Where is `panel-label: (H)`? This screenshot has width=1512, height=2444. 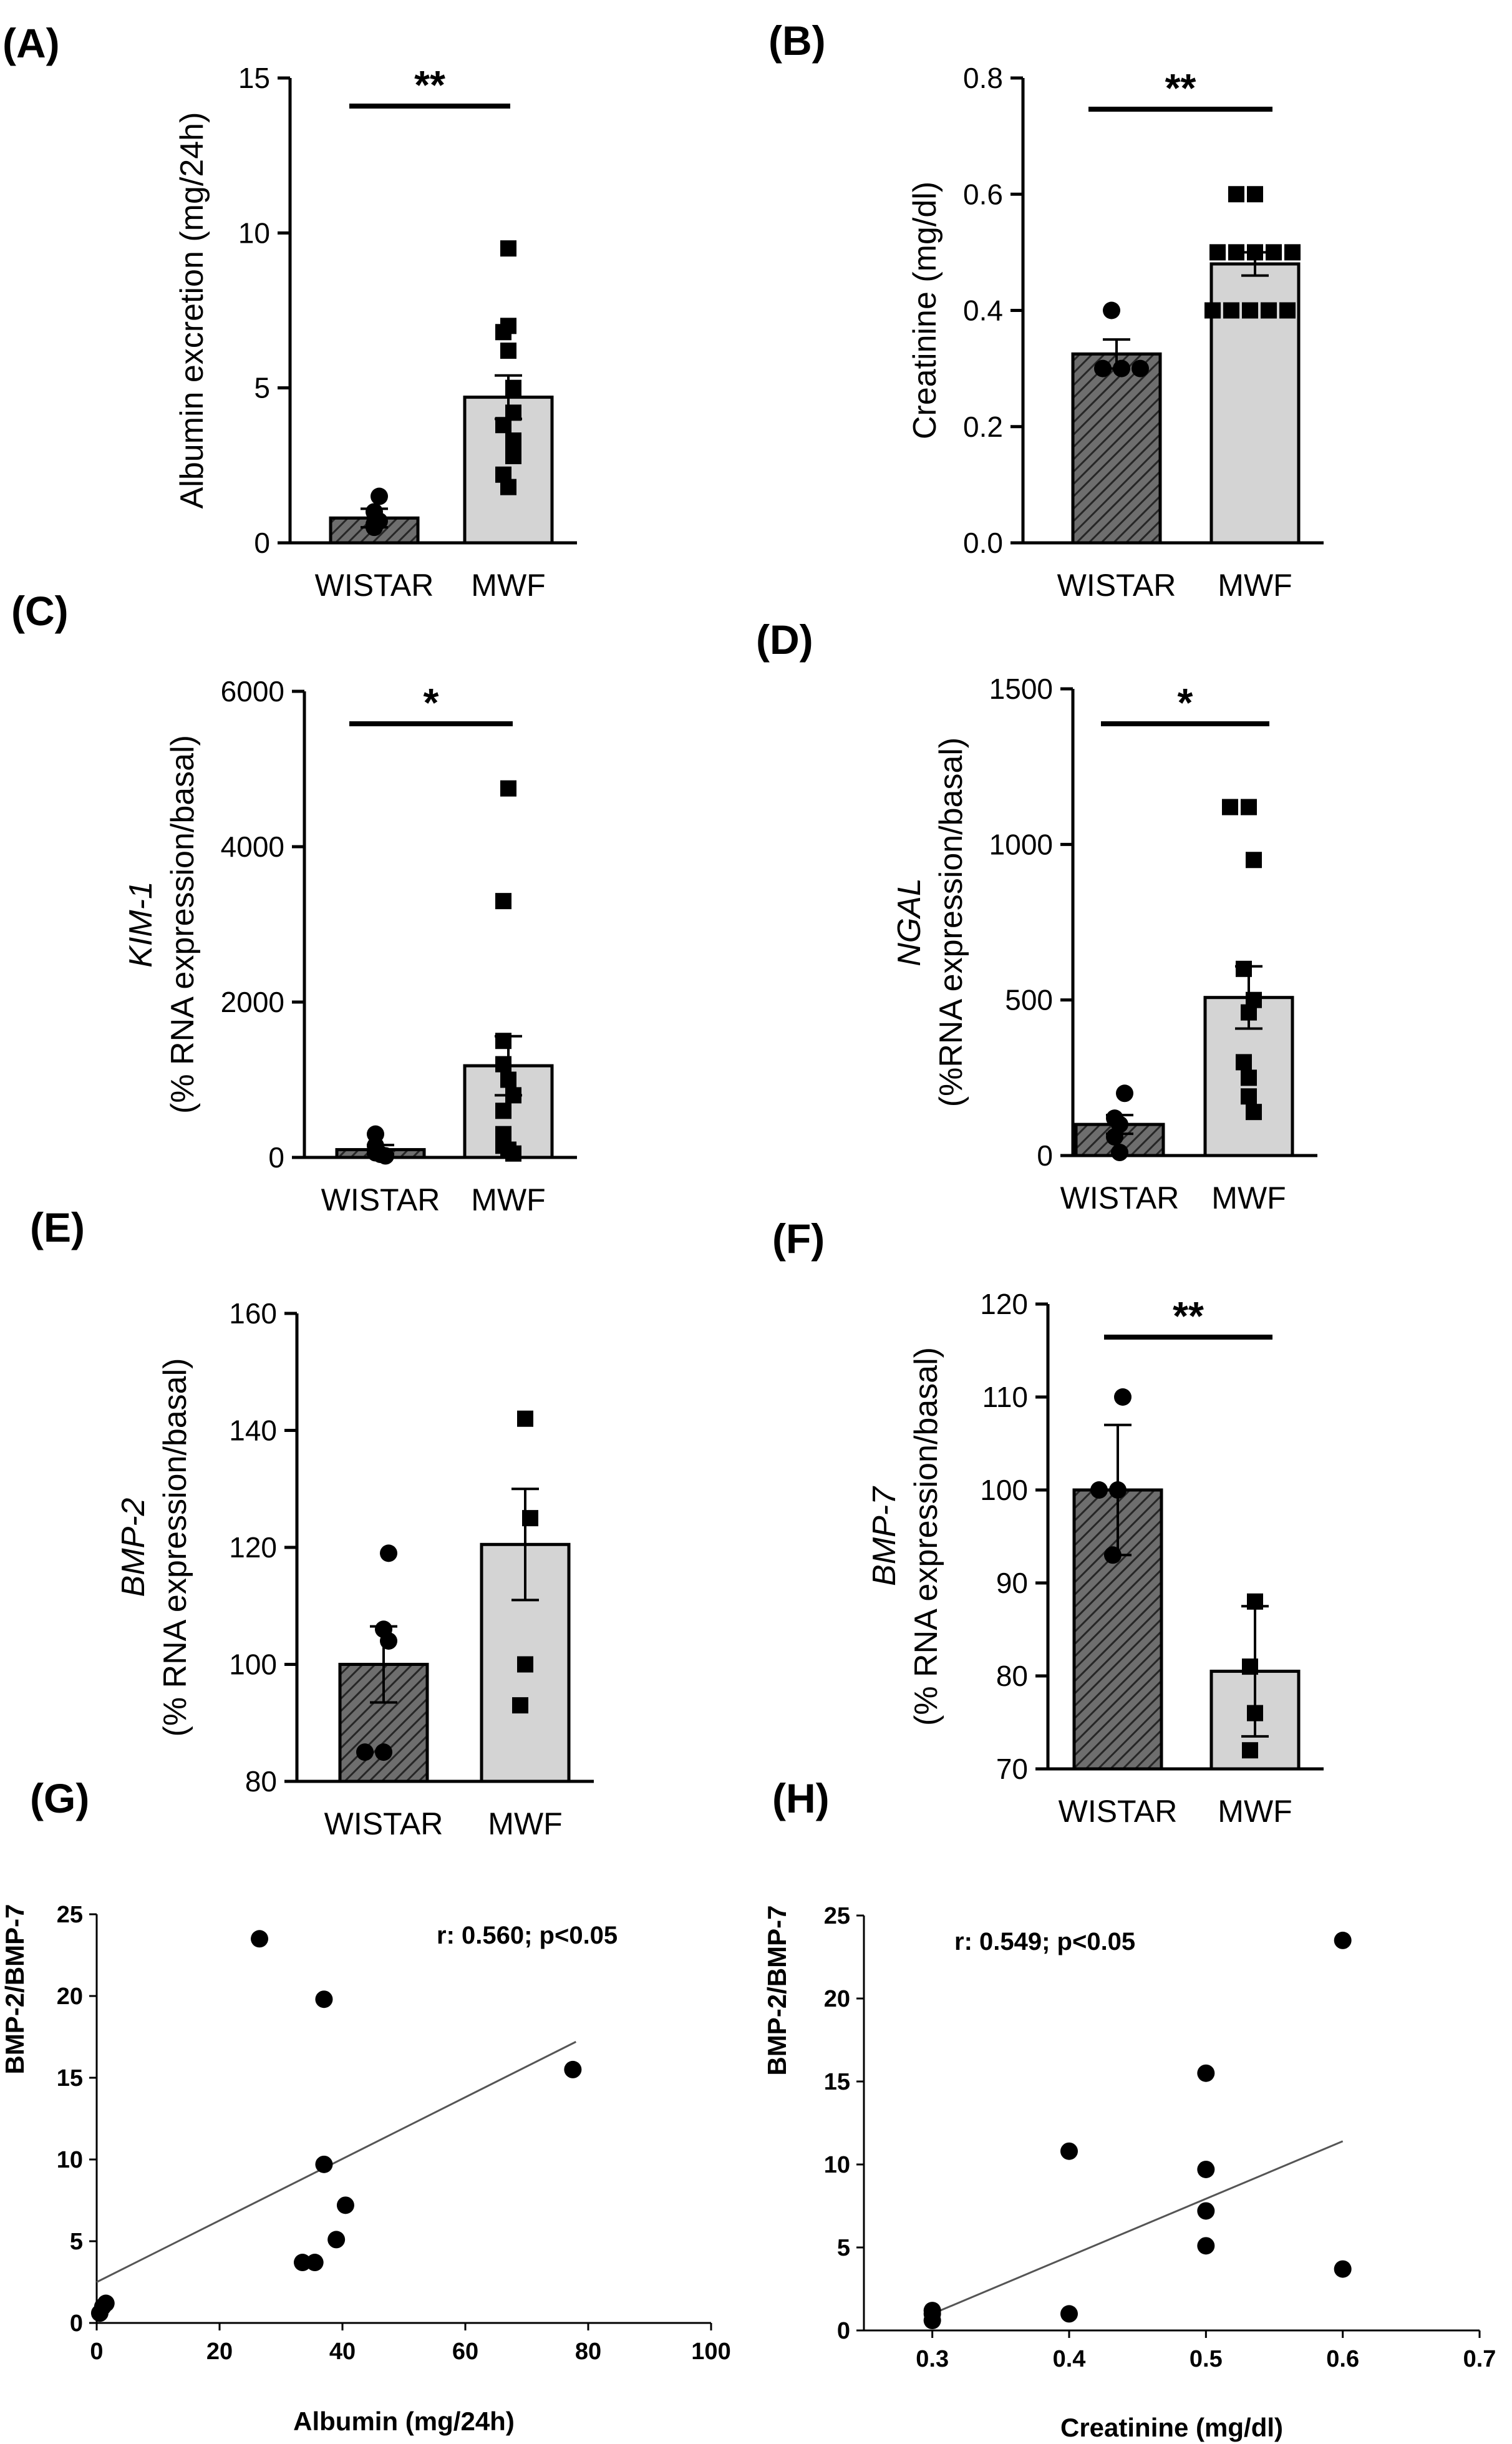 panel-label: (H) is located at coordinates (801, 1798).